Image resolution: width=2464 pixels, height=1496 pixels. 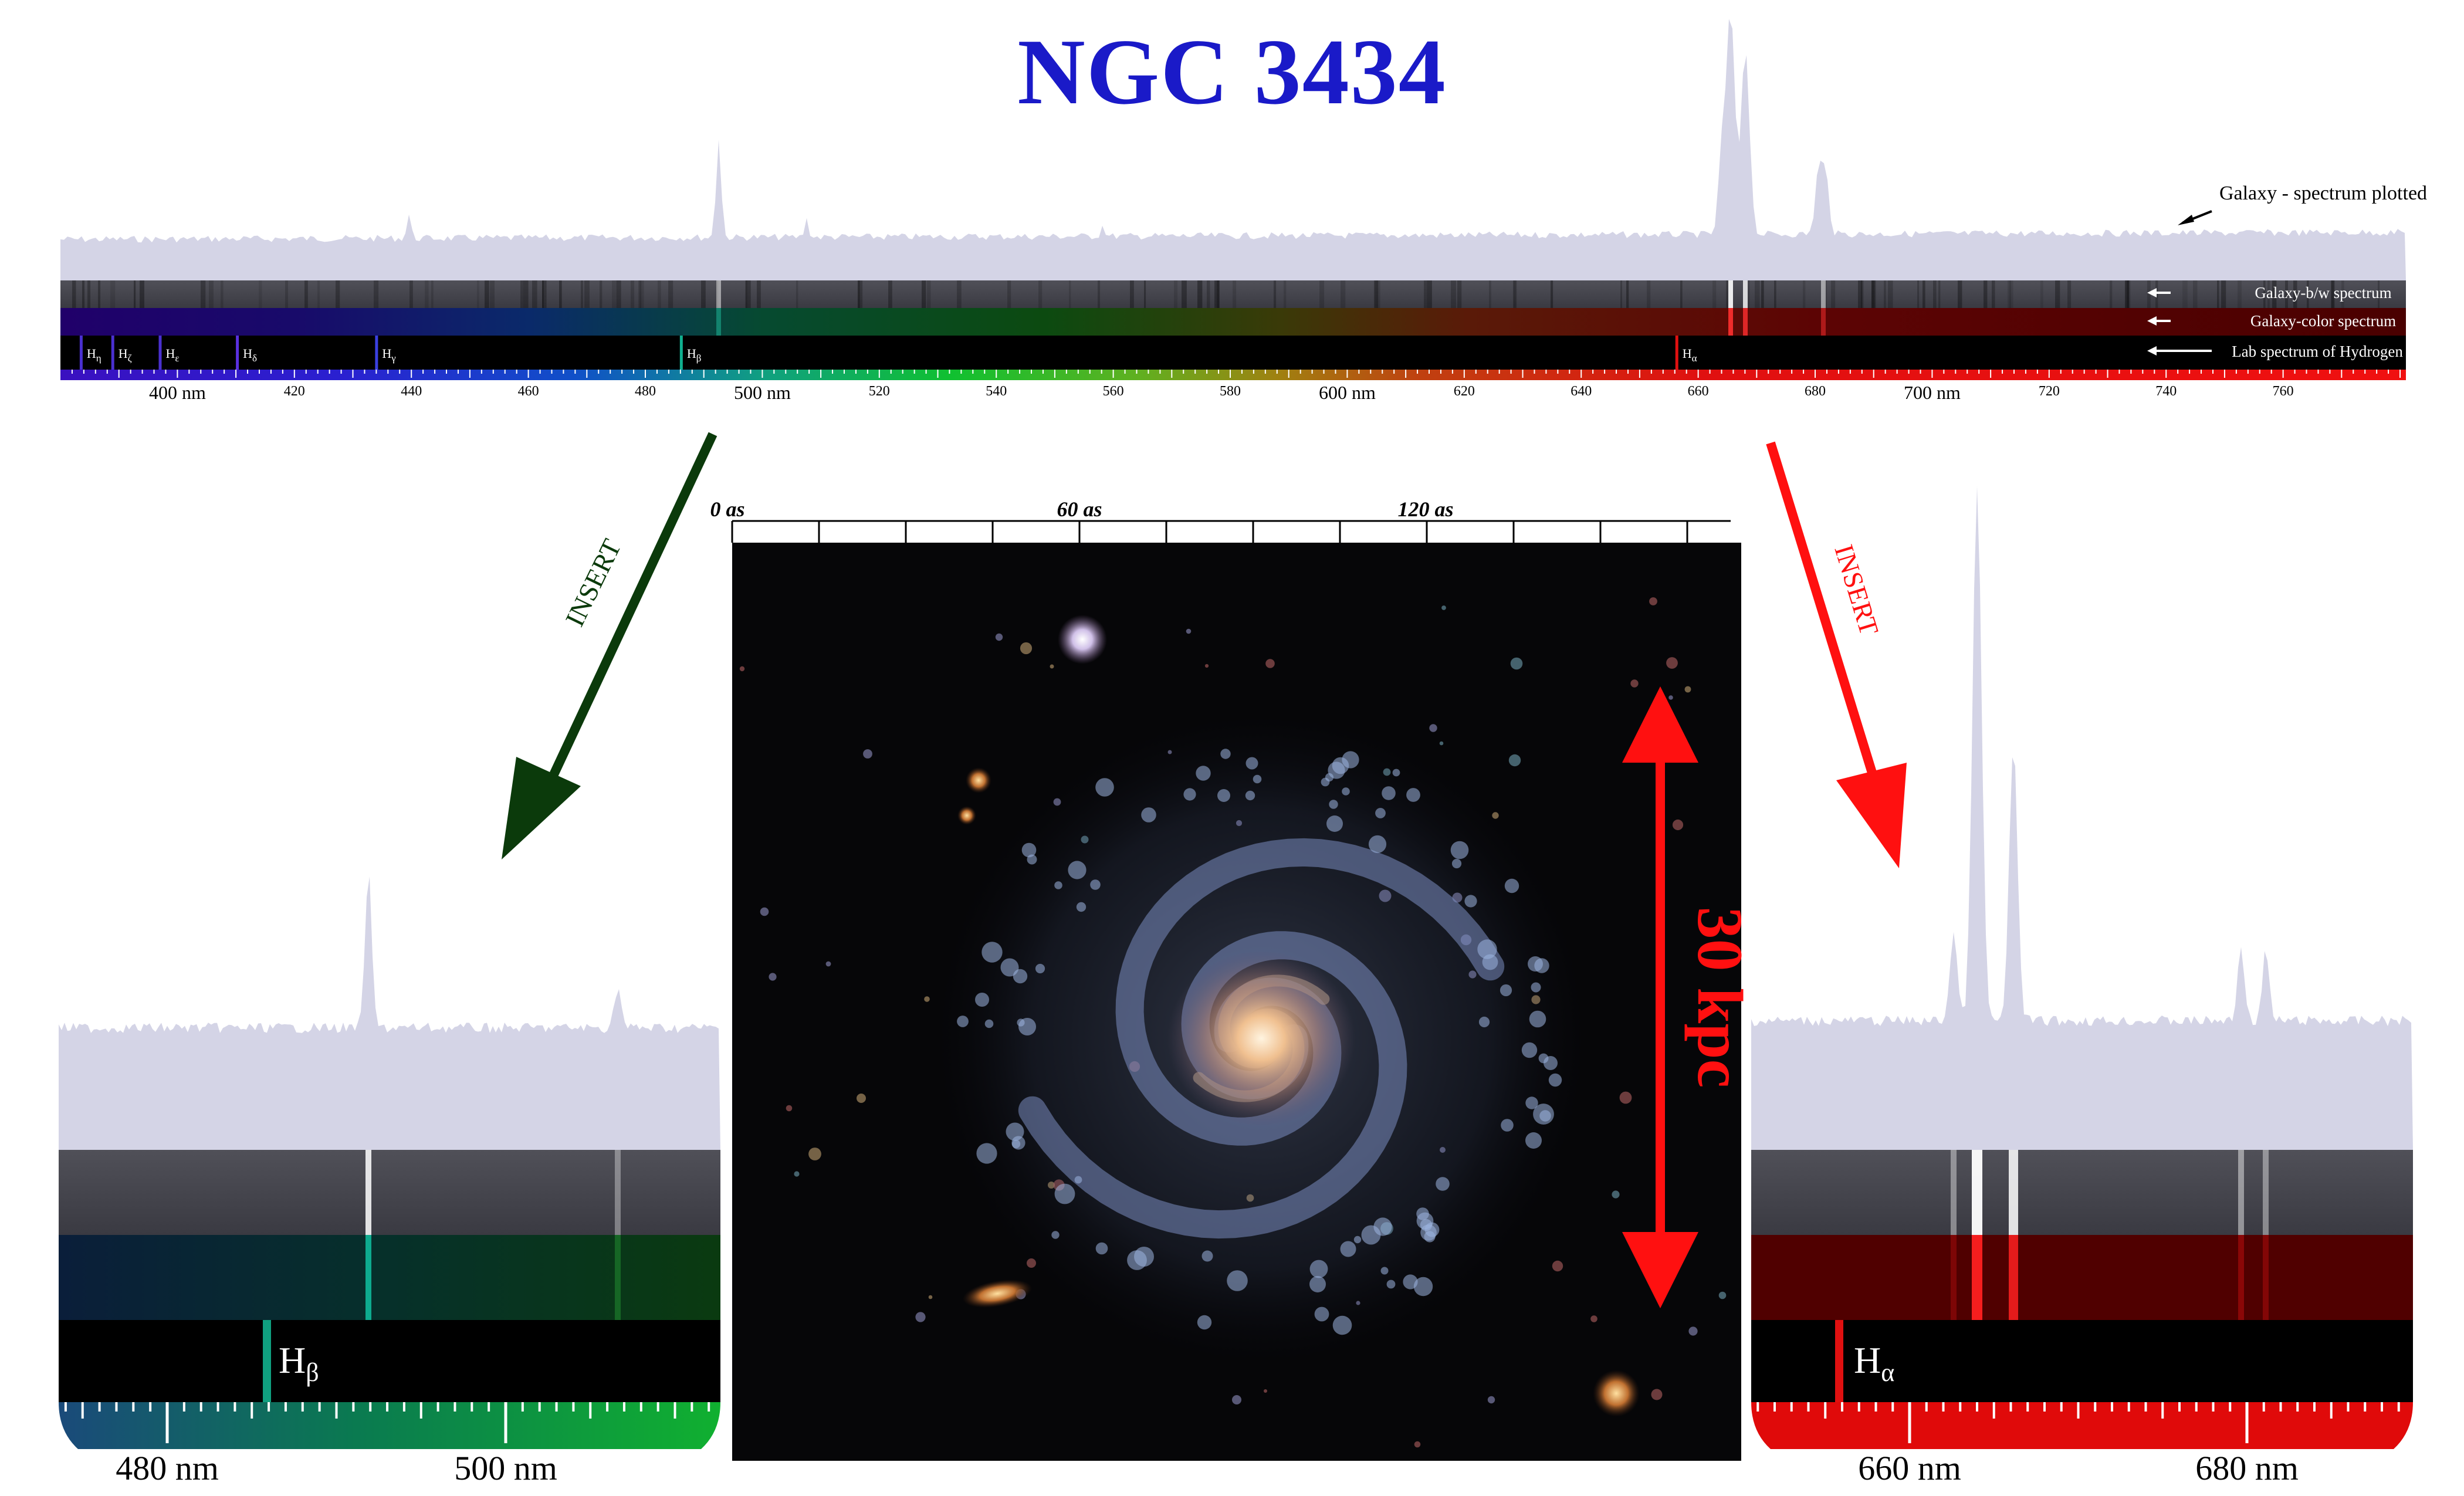 I want to click on right-insert-arrow, so click(x=1837, y=654).